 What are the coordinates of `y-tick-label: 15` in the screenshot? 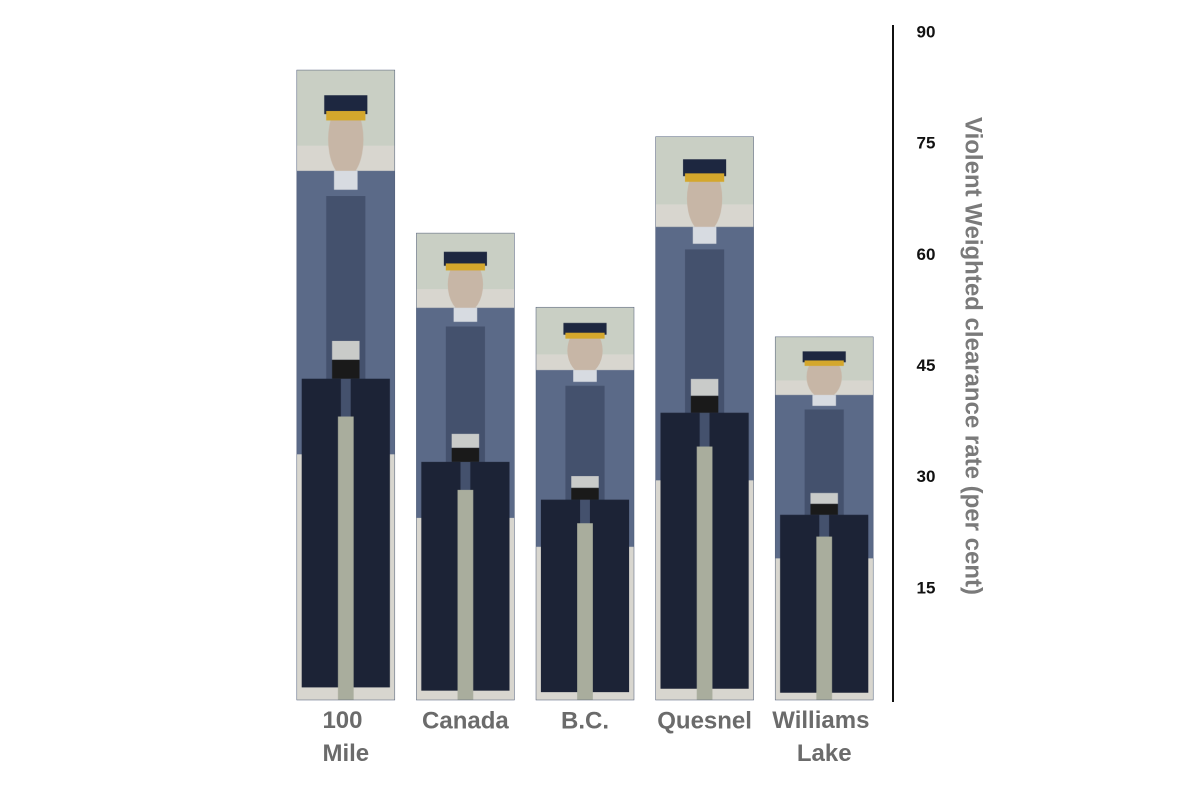 It's located at (926, 587).